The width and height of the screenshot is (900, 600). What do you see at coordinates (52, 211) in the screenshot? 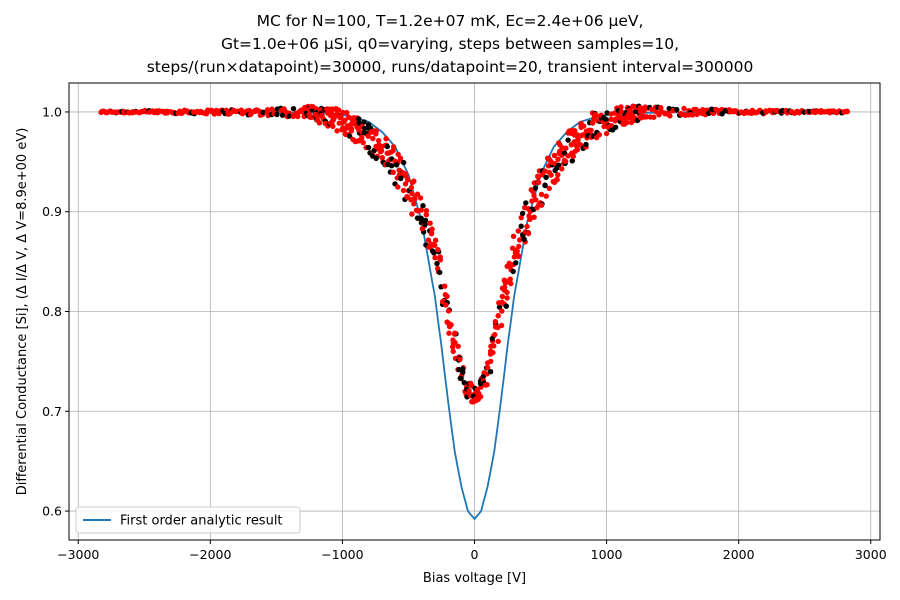
I see `y-tick-label: 0.9` at bounding box center [52, 211].